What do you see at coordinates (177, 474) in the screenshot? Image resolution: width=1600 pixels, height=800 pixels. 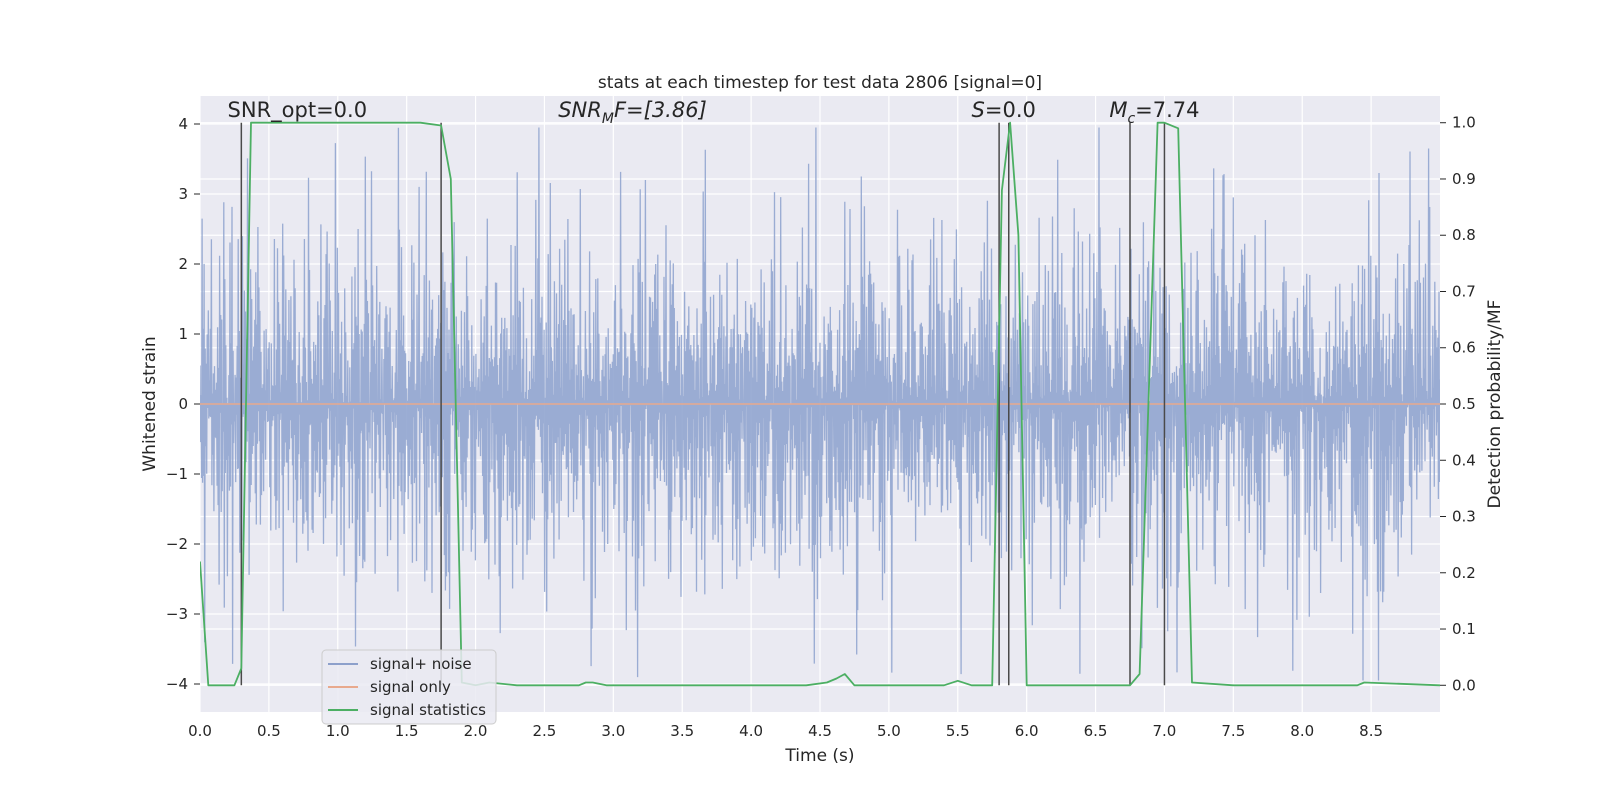 I see `y-tick-label: −1` at bounding box center [177, 474].